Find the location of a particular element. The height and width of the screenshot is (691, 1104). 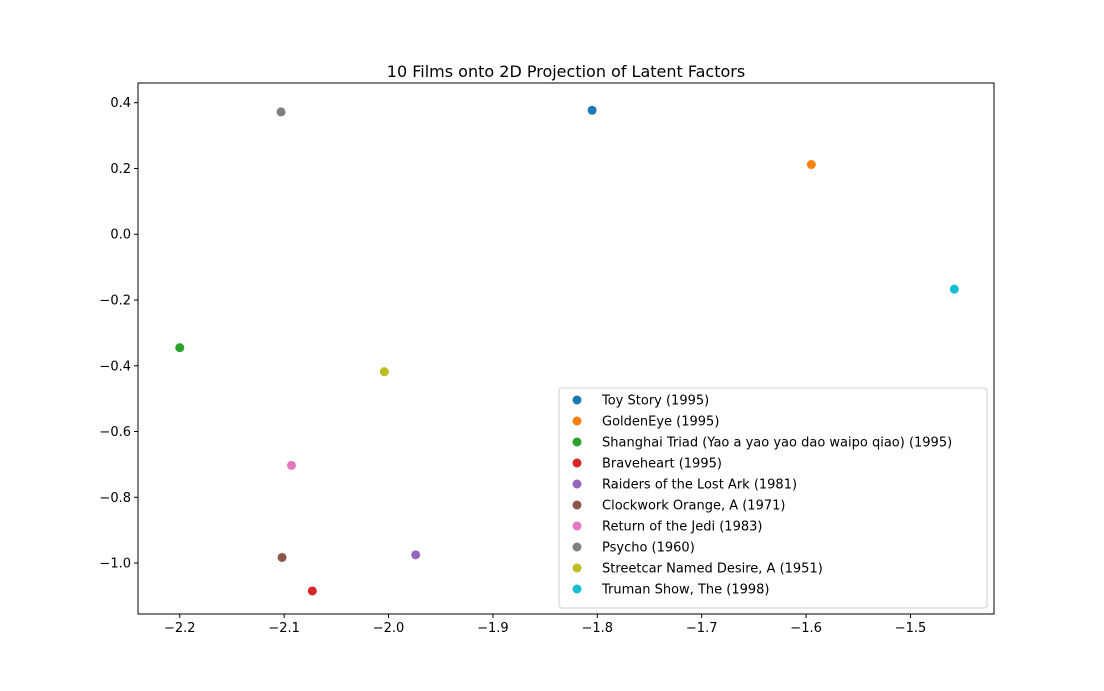

y-tick-label: 0.2 is located at coordinates (120, 169).